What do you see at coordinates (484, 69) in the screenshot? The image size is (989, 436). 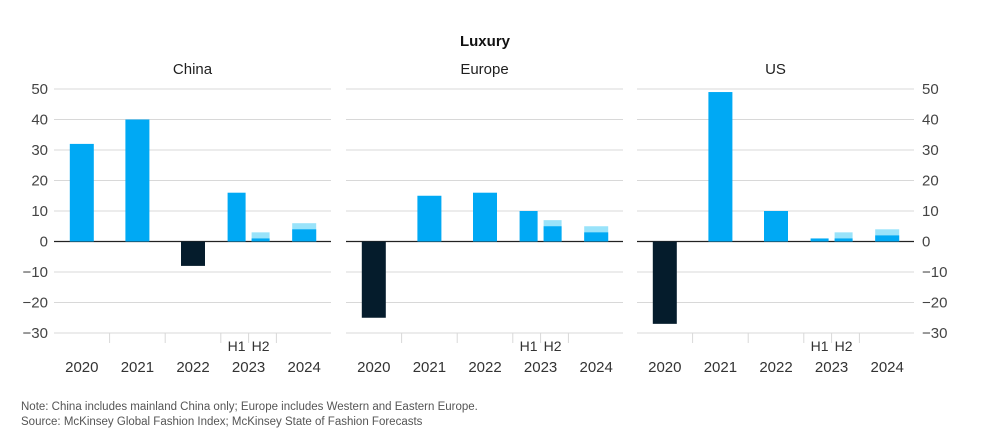 I see `panel-title-europe: Europe` at bounding box center [484, 69].